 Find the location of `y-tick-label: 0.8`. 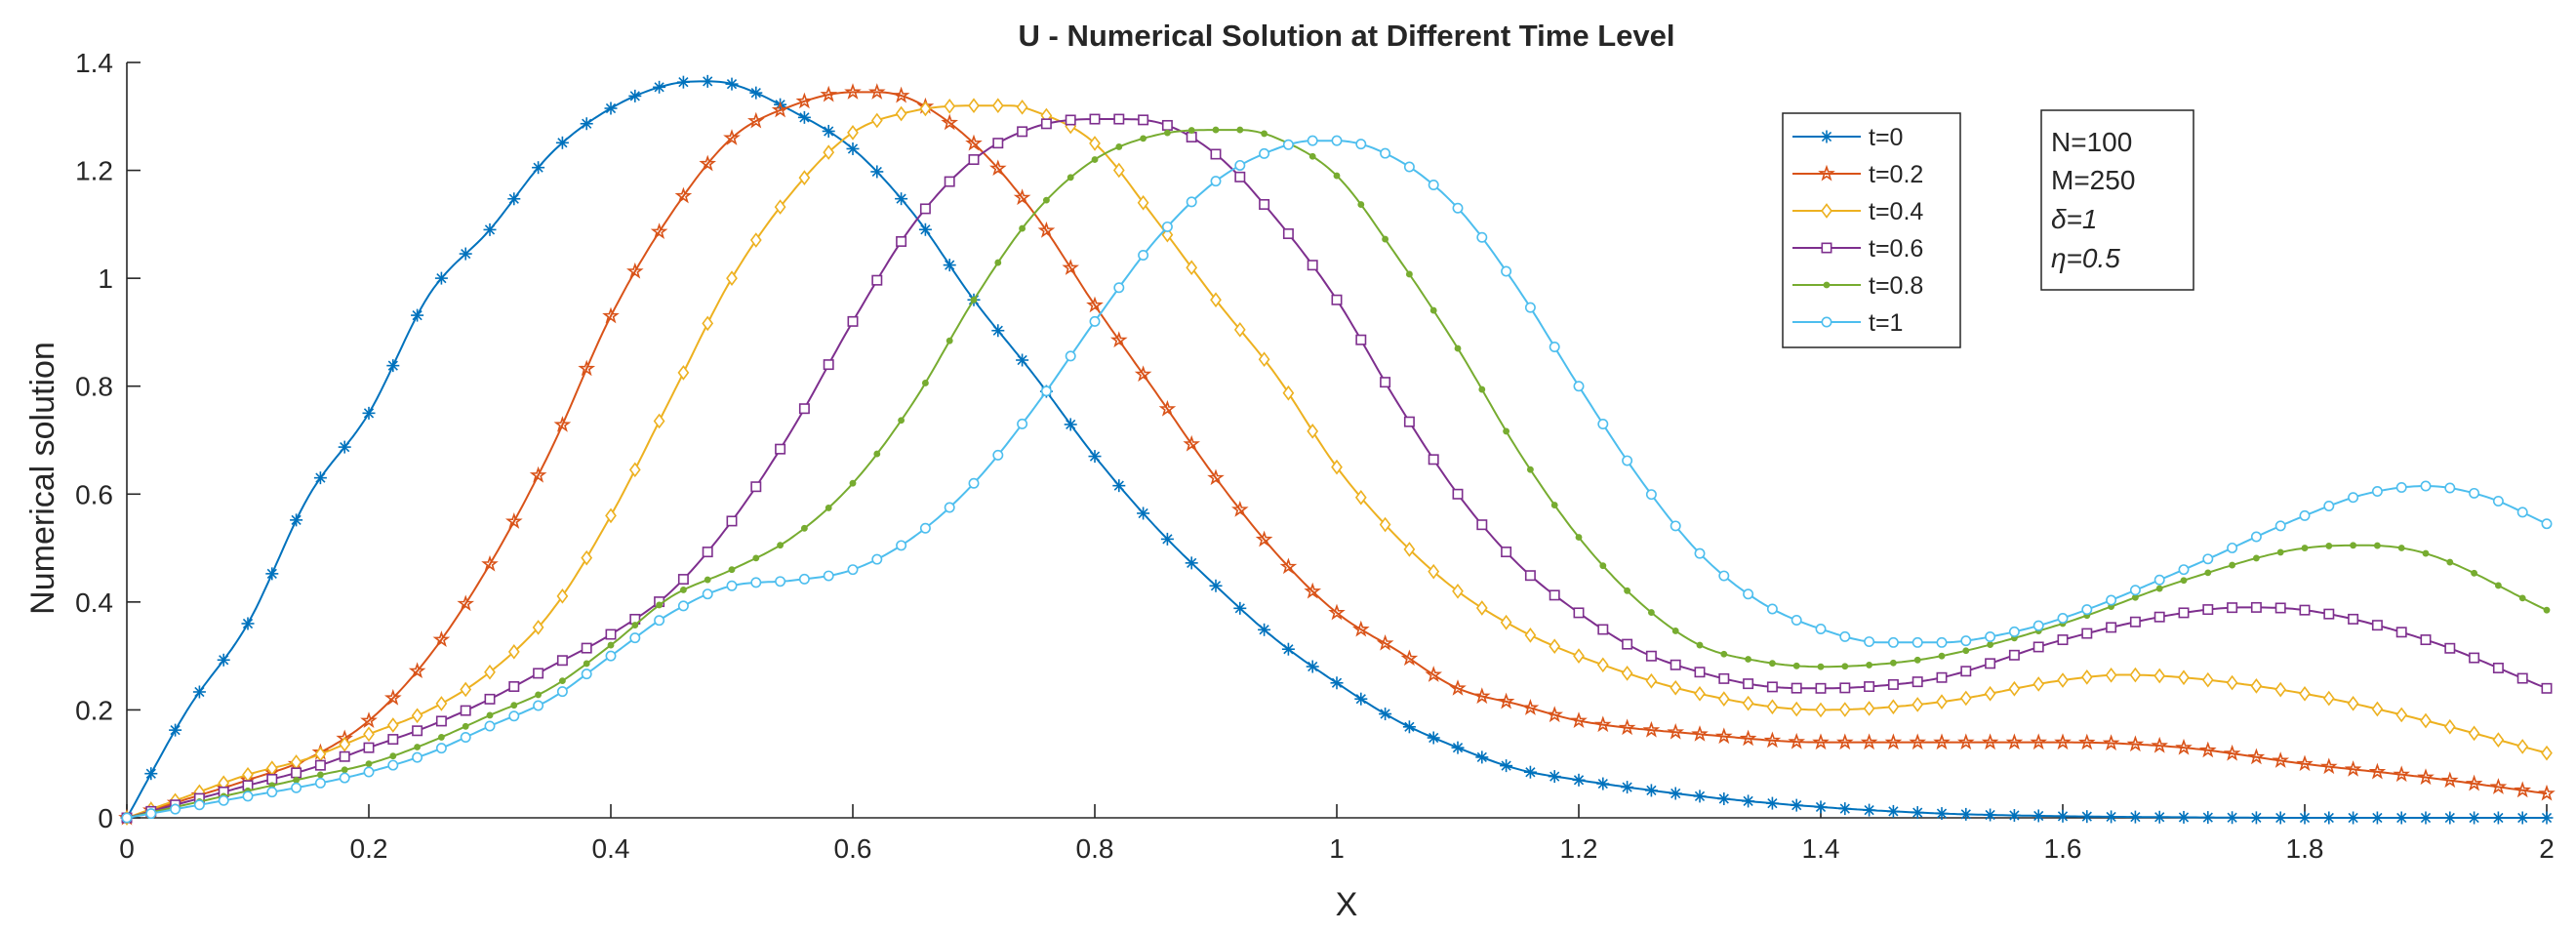

y-tick-label: 0.8 is located at coordinates (94, 387).